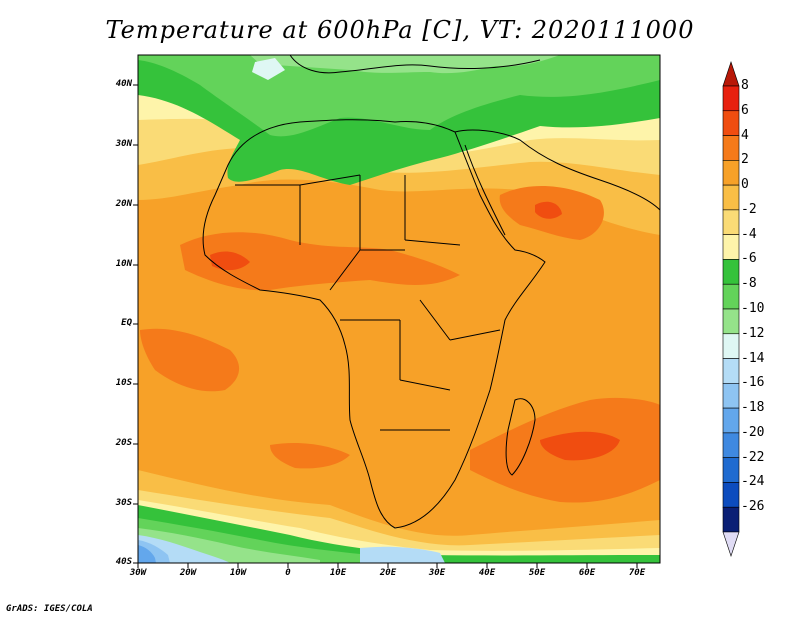  I want to click on colorbar-label: 6, so click(745, 110).